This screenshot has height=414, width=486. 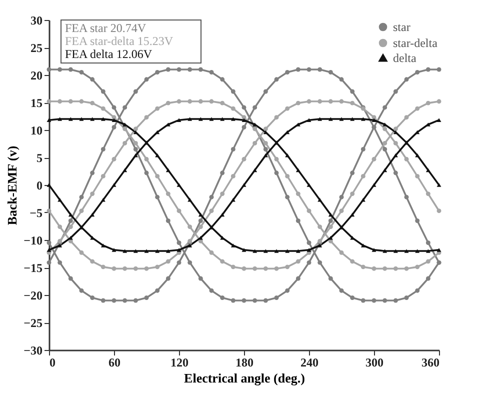 What do you see at coordinates (36, 75) in the screenshot?
I see `y-tick-label: 20` at bounding box center [36, 75].